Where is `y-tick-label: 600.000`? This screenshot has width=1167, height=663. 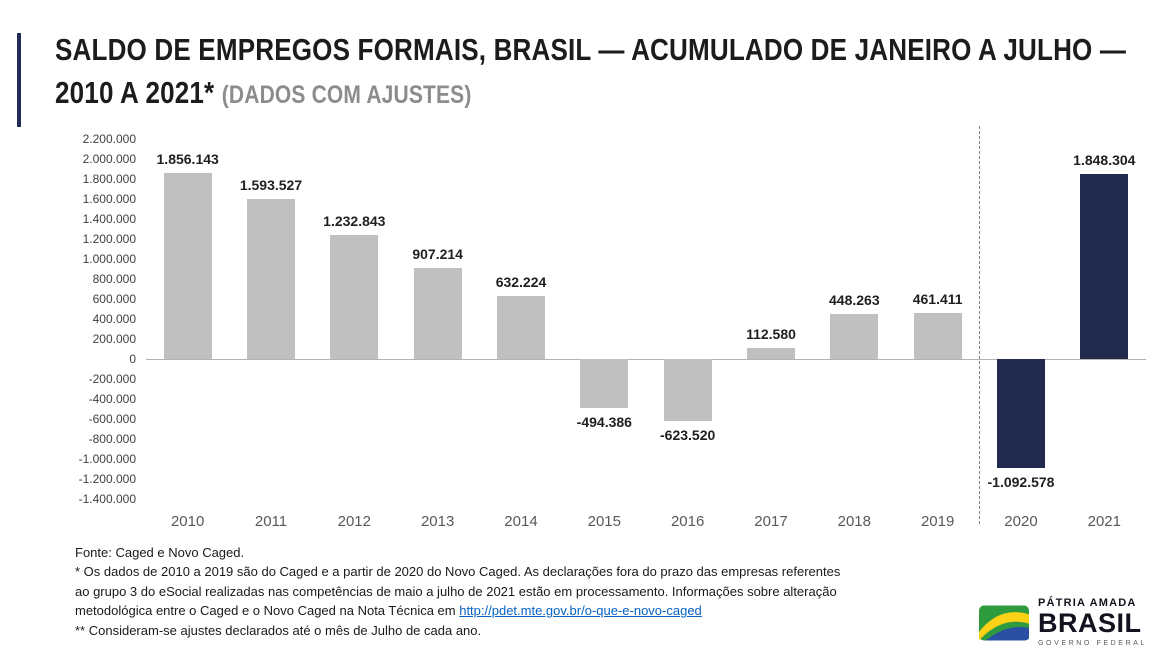
y-tick-label: 600.000 is located at coordinates (114, 298).